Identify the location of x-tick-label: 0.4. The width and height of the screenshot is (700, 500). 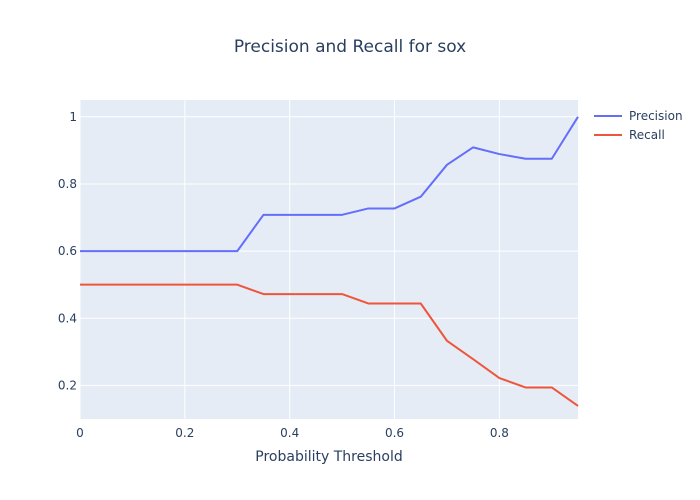
(289, 433).